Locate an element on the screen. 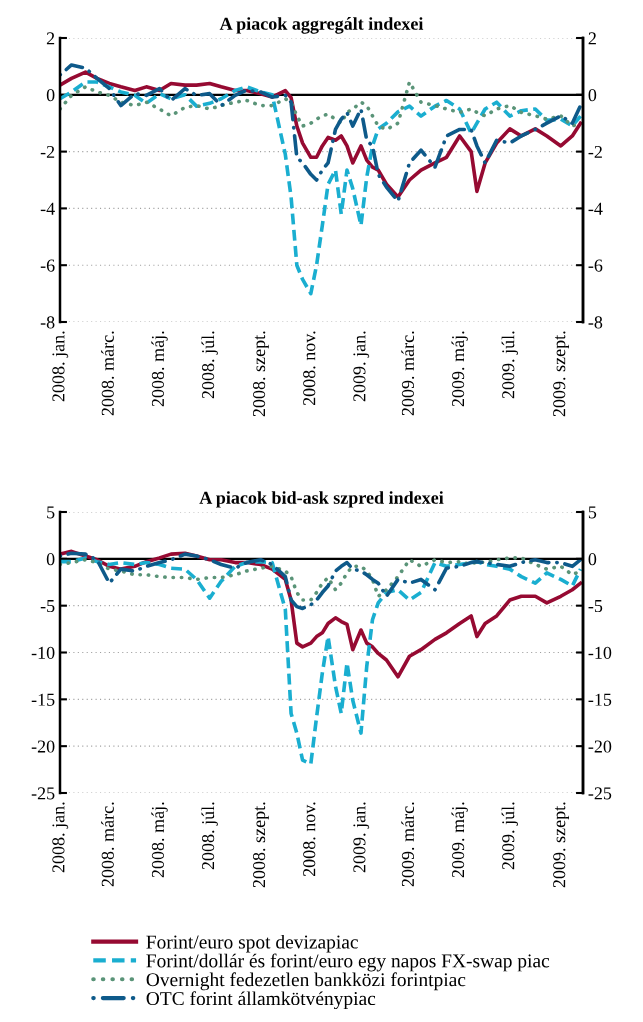 Image resolution: width=643 pixels, height=1022 pixels. y-tick-label: -8 is located at coordinates (47, 322).